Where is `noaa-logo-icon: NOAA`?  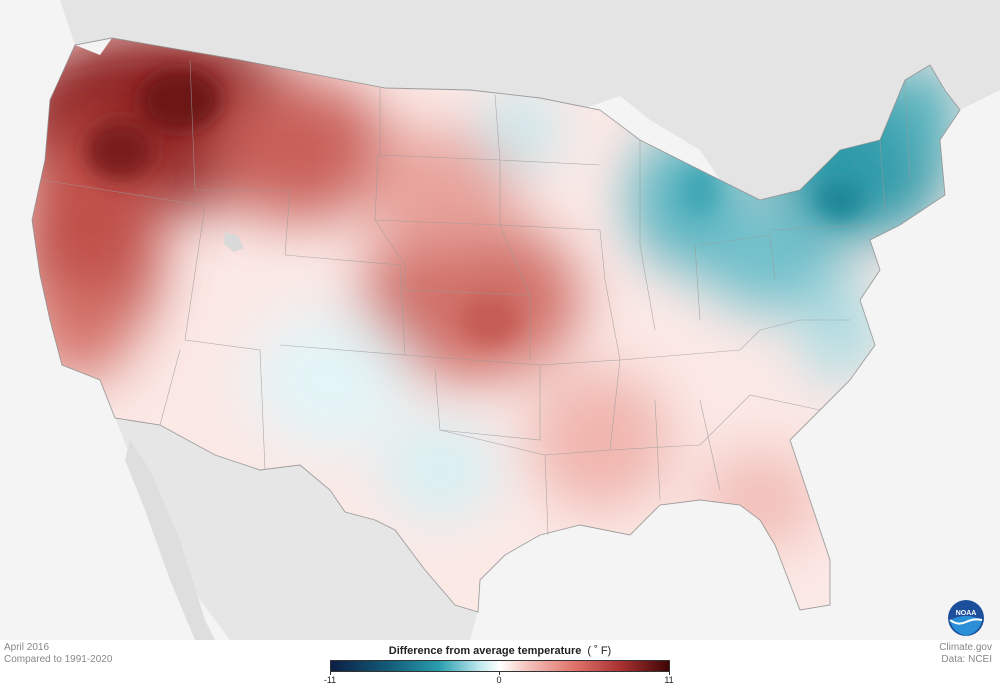 noaa-logo-icon: NOAA is located at coordinates (966, 618).